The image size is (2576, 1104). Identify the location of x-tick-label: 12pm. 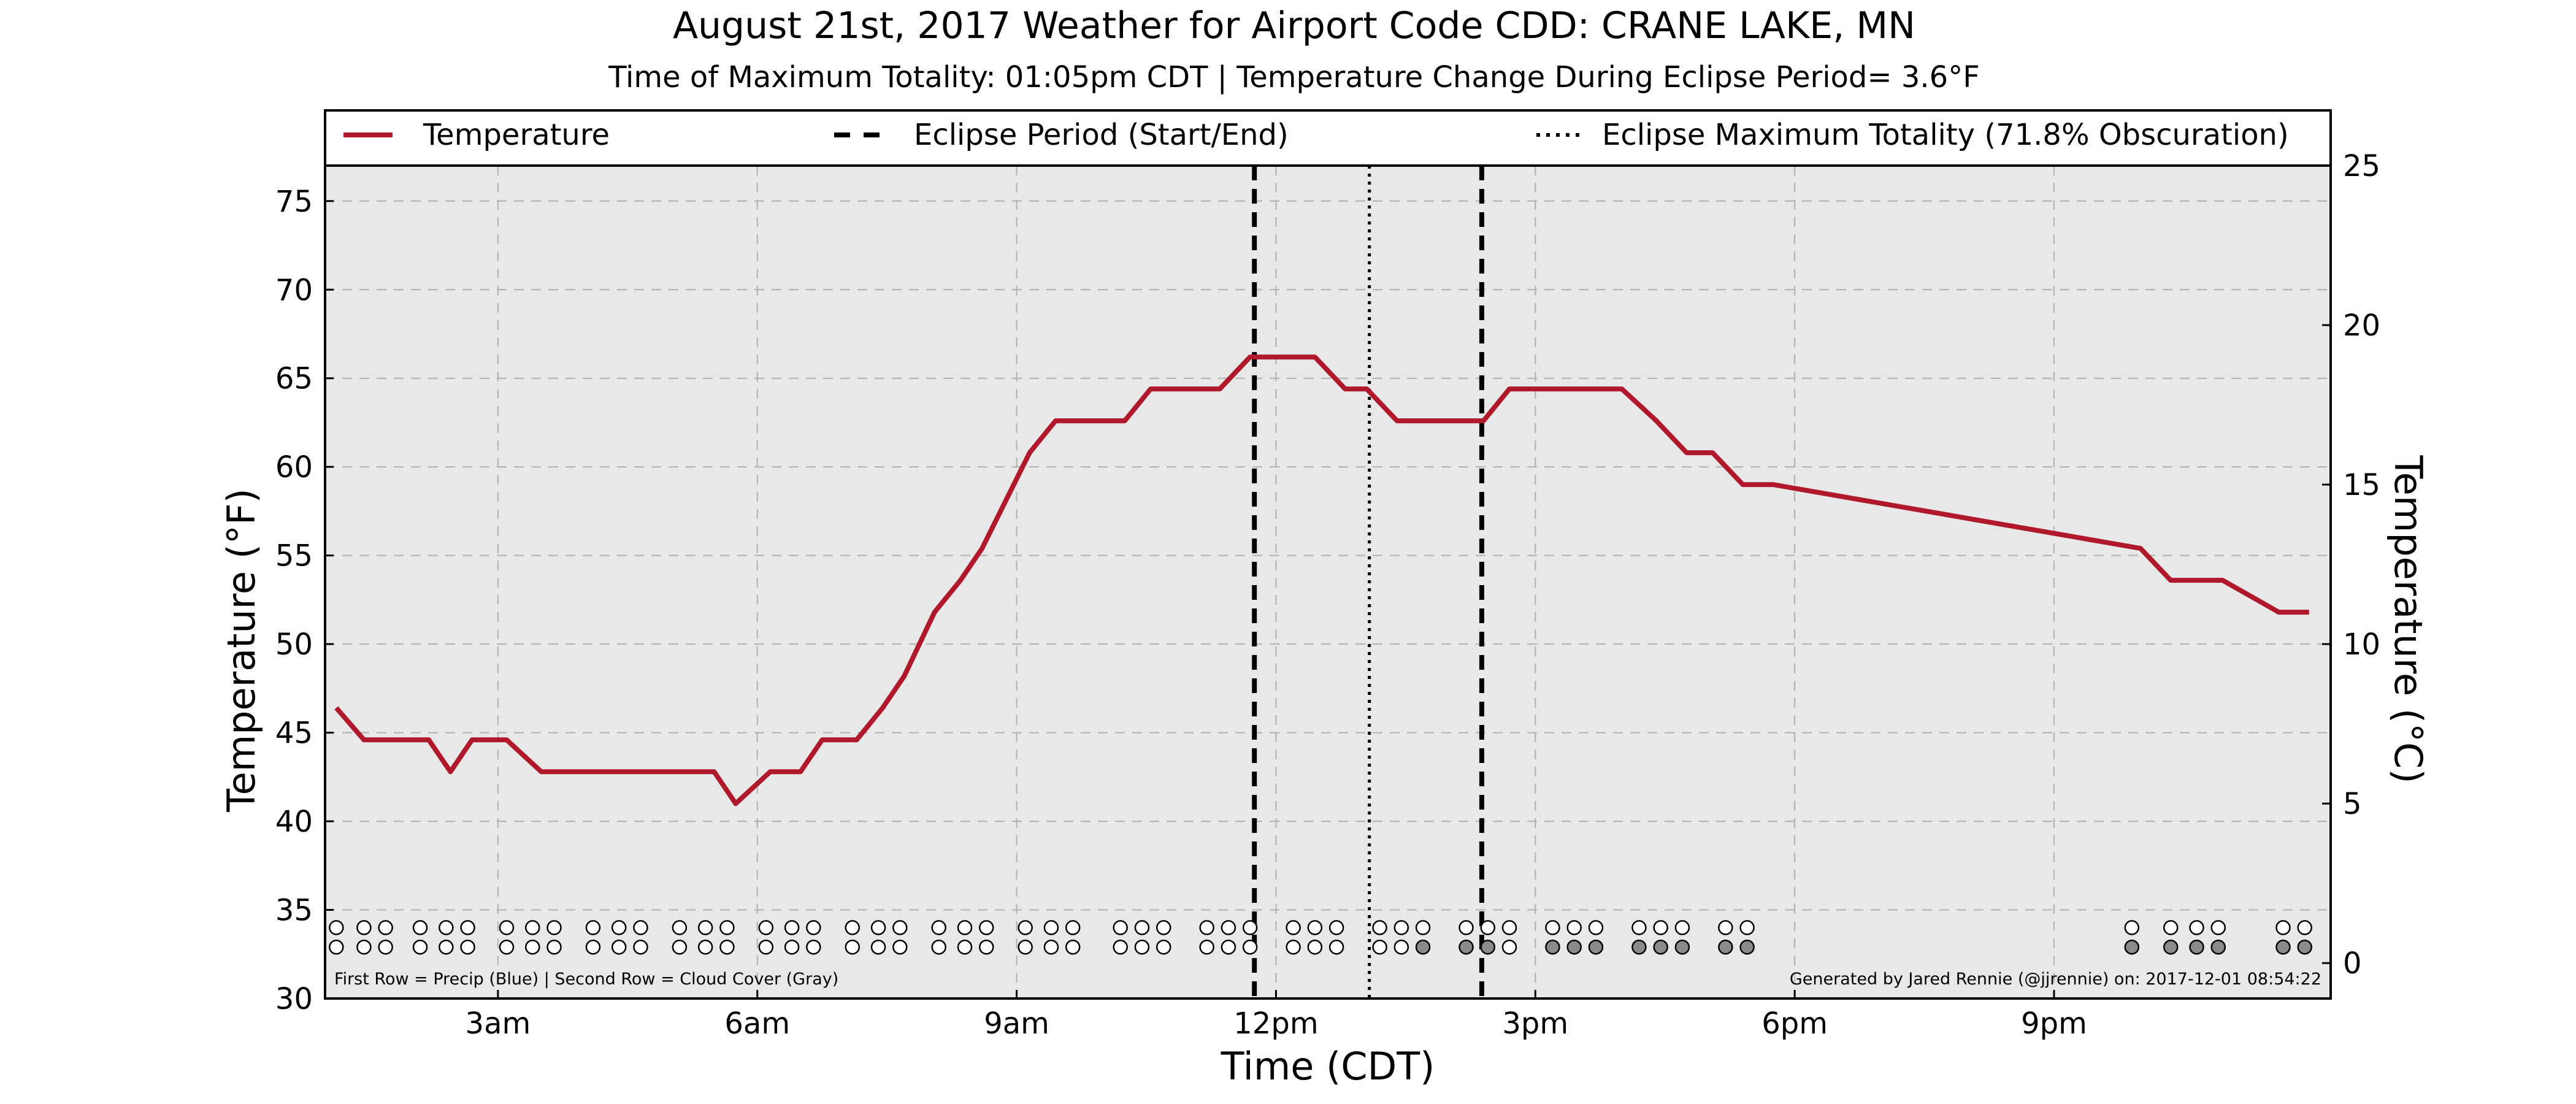
(1275, 1023).